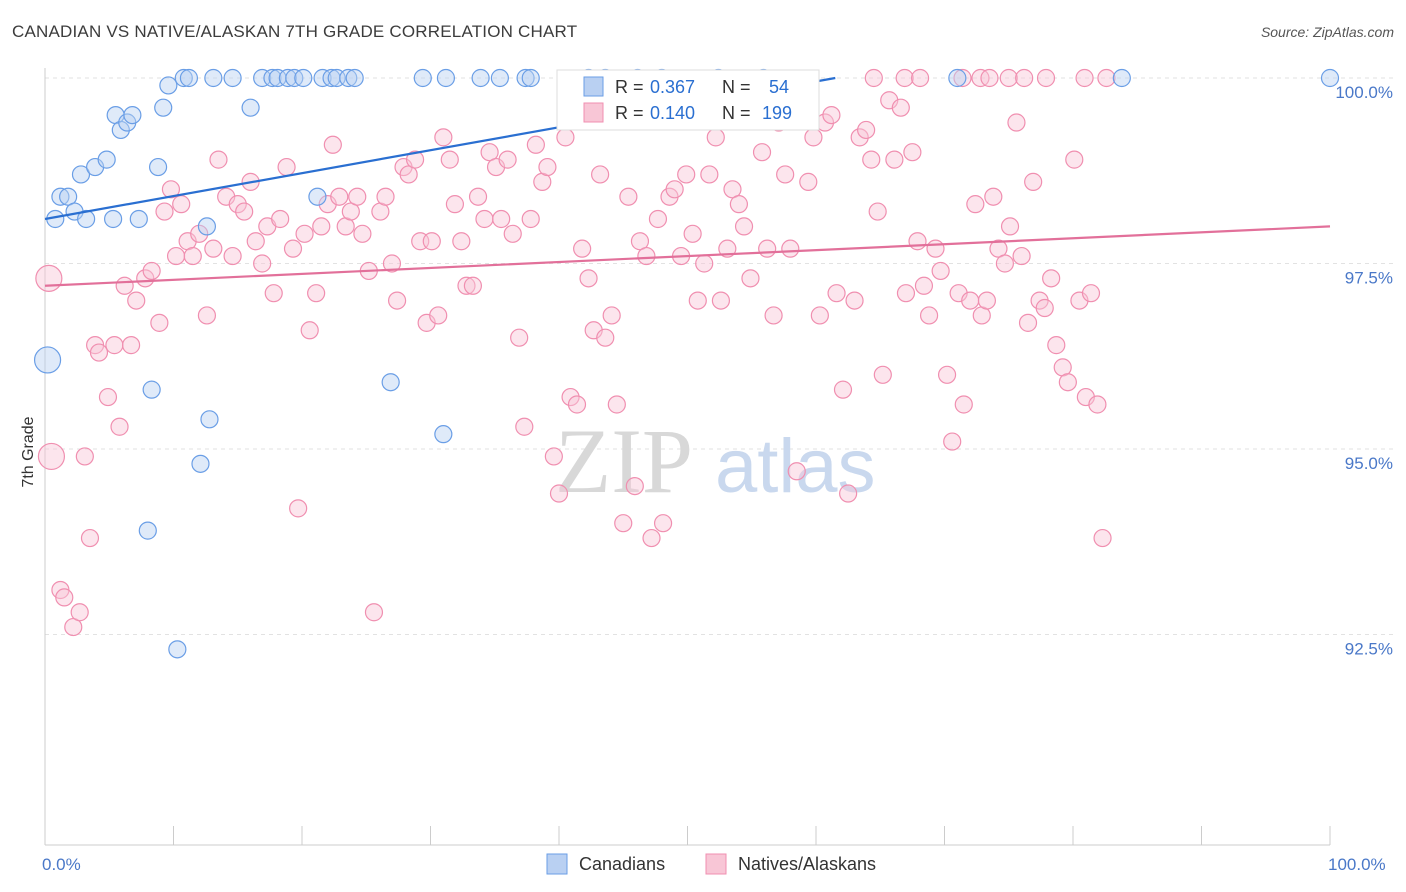 The height and width of the screenshot is (892, 1406). What do you see at coordinates (629, 87) in the screenshot?
I see `legend-r-label-1: R =` at bounding box center [629, 87].